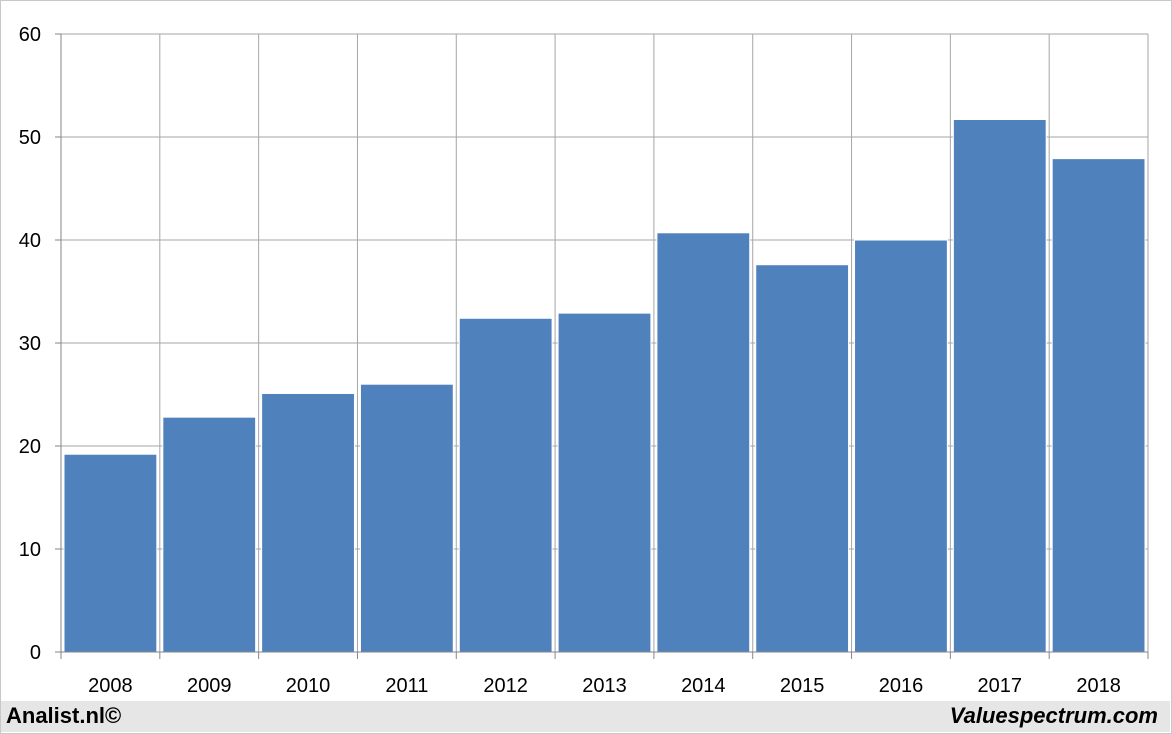 This screenshot has height=734, width=1172. Describe the element at coordinates (901, 446) in the screenshot. I see `bar-2016` at that location.